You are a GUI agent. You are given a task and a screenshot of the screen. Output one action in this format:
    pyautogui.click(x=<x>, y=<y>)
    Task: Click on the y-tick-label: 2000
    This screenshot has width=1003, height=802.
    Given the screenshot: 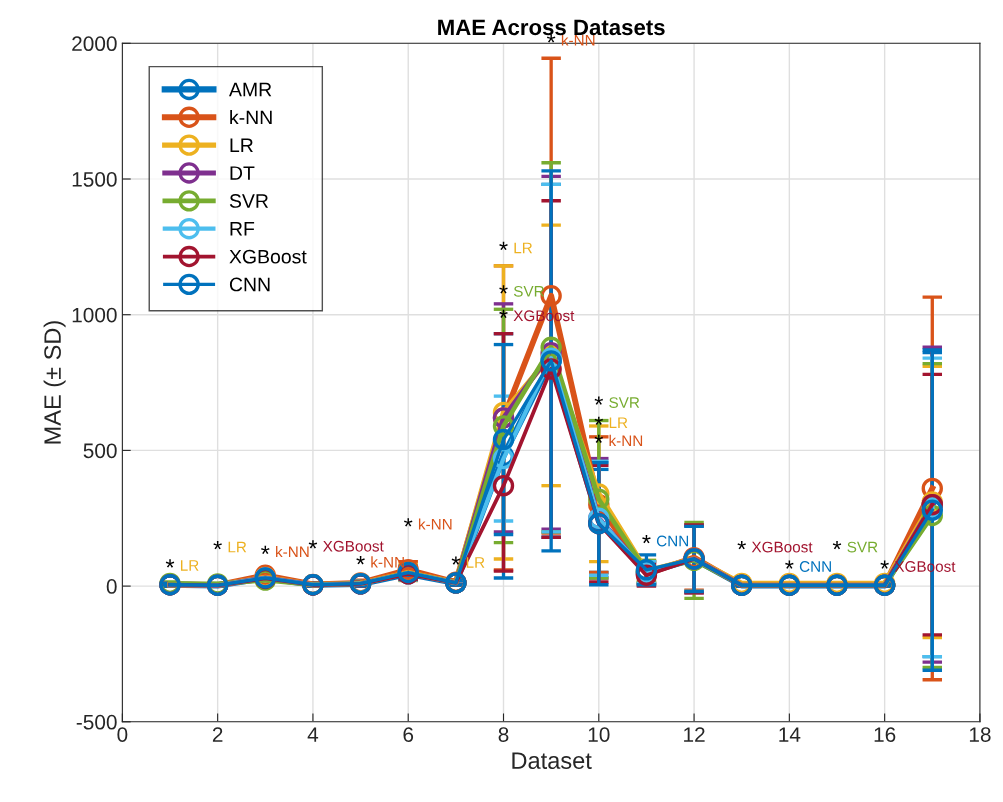 What is the action you would take?
    pyautogui.click(x=94, y=44)
    